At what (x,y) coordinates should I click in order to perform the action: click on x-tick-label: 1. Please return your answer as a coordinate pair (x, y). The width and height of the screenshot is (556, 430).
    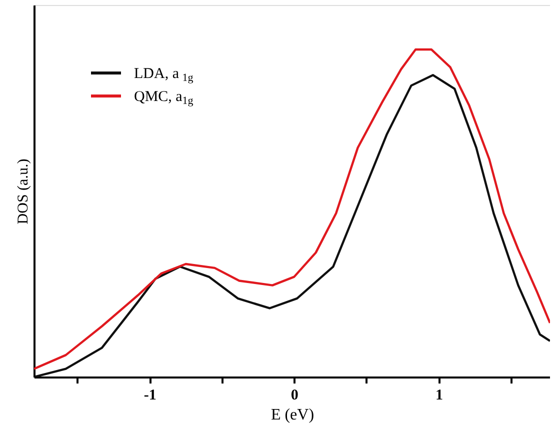
    Looking at the image, I should click on (439, 396).